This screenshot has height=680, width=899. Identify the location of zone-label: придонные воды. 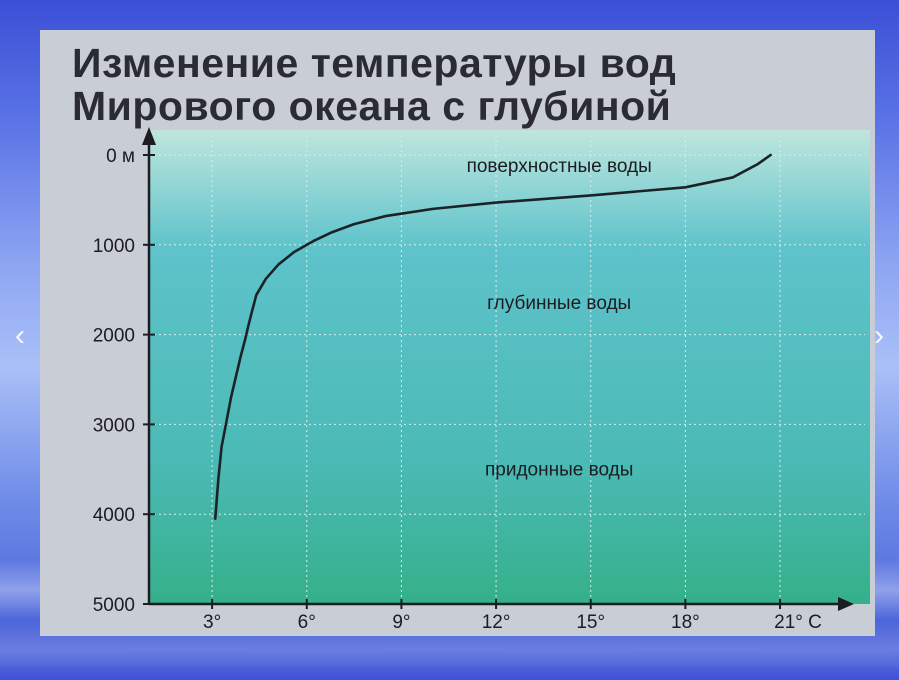
(559, 469).